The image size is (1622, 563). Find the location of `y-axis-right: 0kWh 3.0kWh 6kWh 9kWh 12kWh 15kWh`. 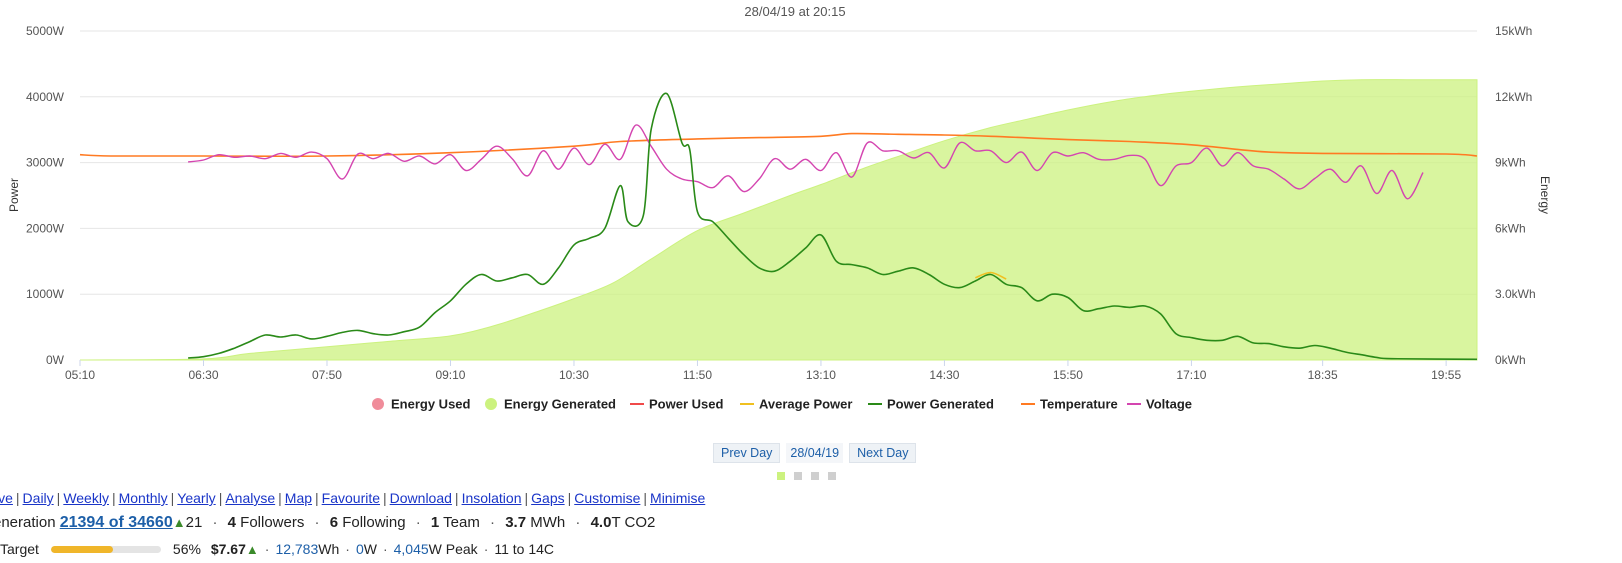

y-axis-right: 0kWh 3.0kWh 6kWh 9kWh 12kWh 15kWh is located at coordinates (1515, 195).